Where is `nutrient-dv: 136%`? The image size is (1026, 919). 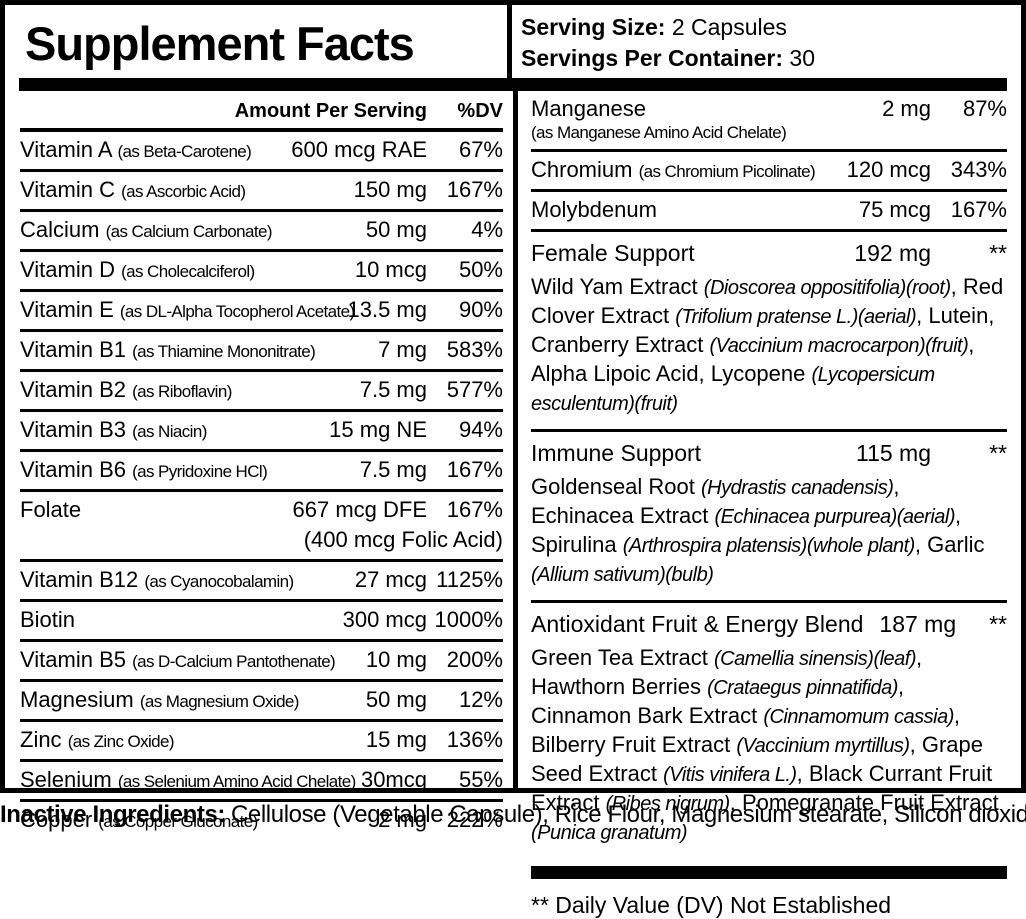 nutrient-dv: 136% is located at coordinates (474, 739).